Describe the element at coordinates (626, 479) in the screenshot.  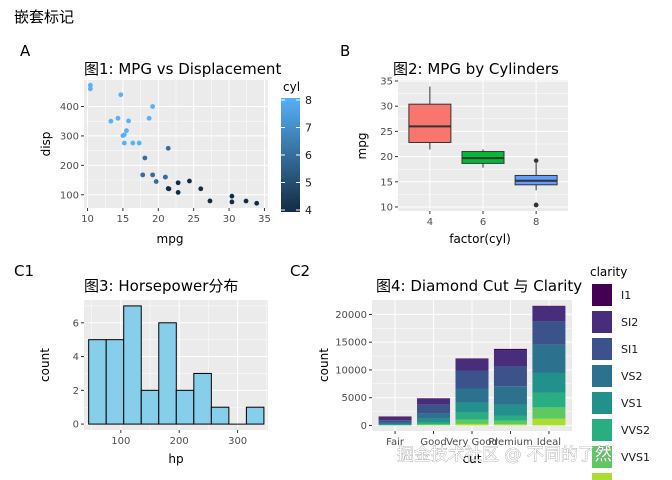
I see `legend-label: IF` at that location.